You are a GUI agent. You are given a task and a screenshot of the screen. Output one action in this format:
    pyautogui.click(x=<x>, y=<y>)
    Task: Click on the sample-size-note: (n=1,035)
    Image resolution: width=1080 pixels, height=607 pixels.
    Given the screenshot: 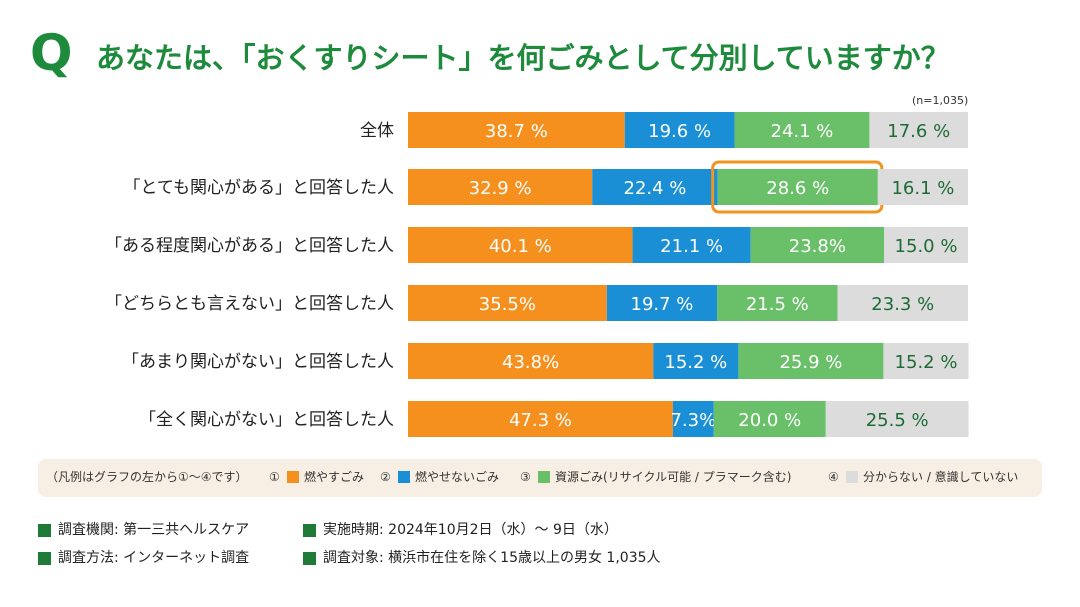 What is the action you would take?
    pyautogui.click(x=940, y=100)
    